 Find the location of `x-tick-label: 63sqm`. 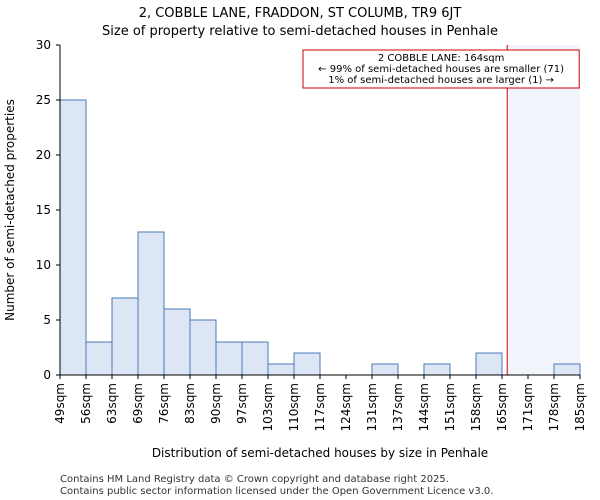

x-tick-label: 63sqm is located at coordinates (112, 403).